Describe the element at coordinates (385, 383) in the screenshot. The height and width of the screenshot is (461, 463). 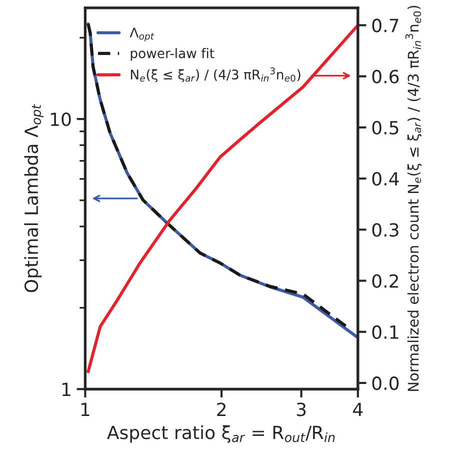
I see `y2-tick-label: 0.0` at that location.